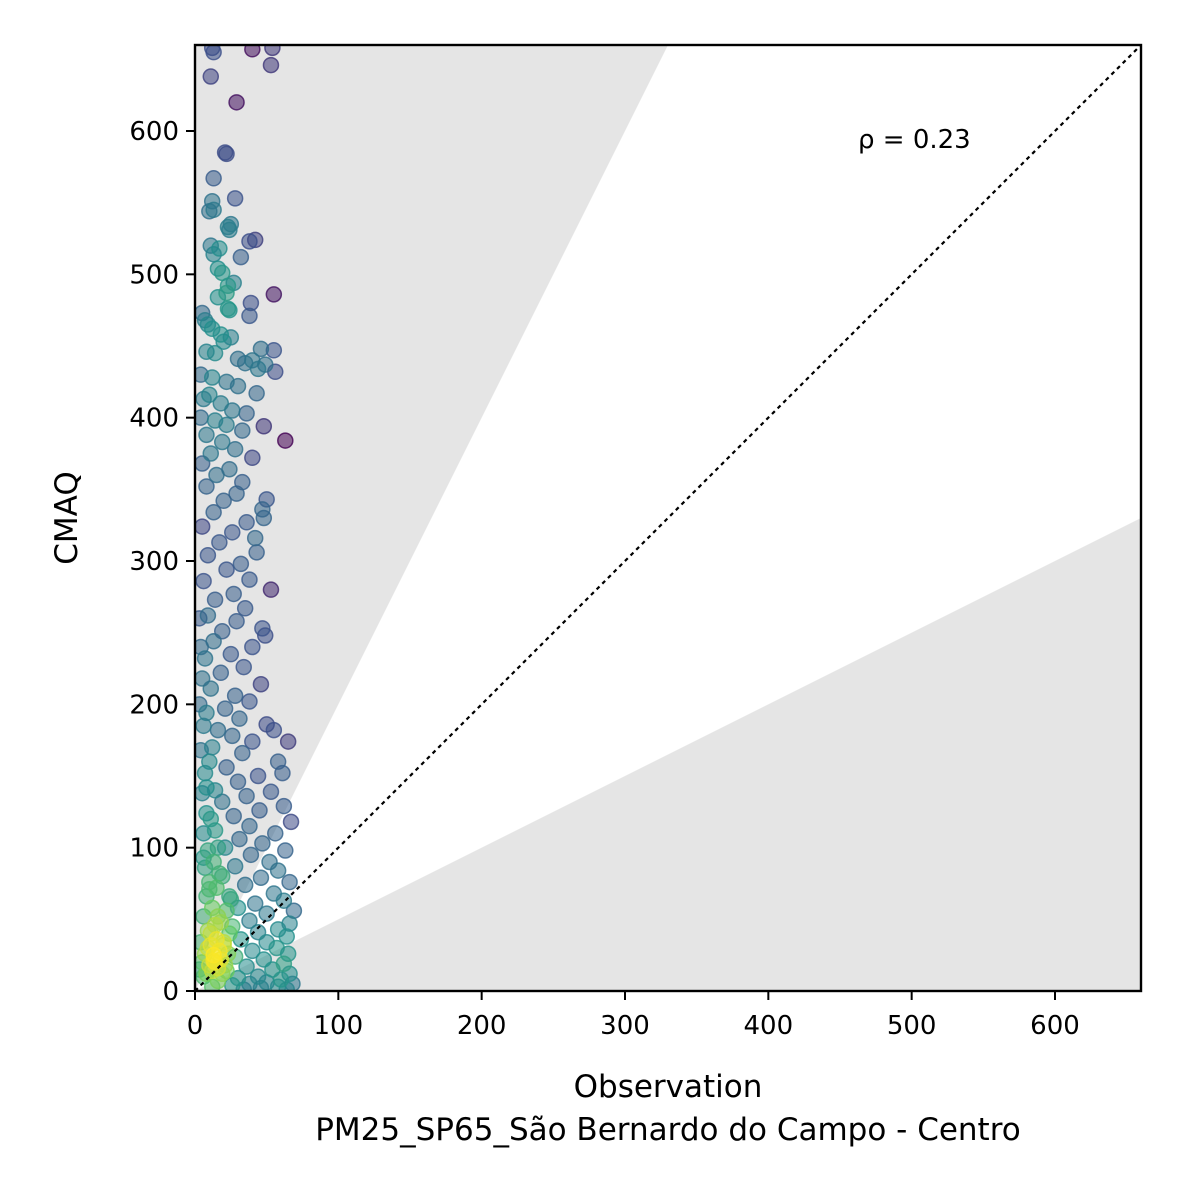 The width and height of the screenshot is (1200, 1200). I want to click on x-axis-label: Observation, so click(668, 1087).